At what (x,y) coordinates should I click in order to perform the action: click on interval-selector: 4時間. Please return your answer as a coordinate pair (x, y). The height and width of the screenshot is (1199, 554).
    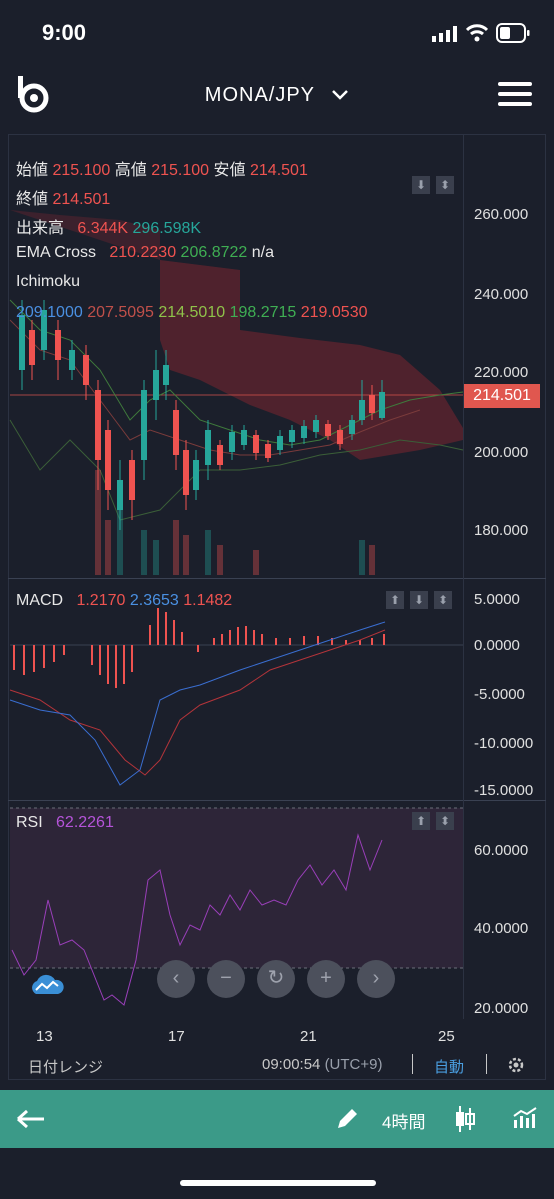
    Looking at the image, I should click on (404, 1122).